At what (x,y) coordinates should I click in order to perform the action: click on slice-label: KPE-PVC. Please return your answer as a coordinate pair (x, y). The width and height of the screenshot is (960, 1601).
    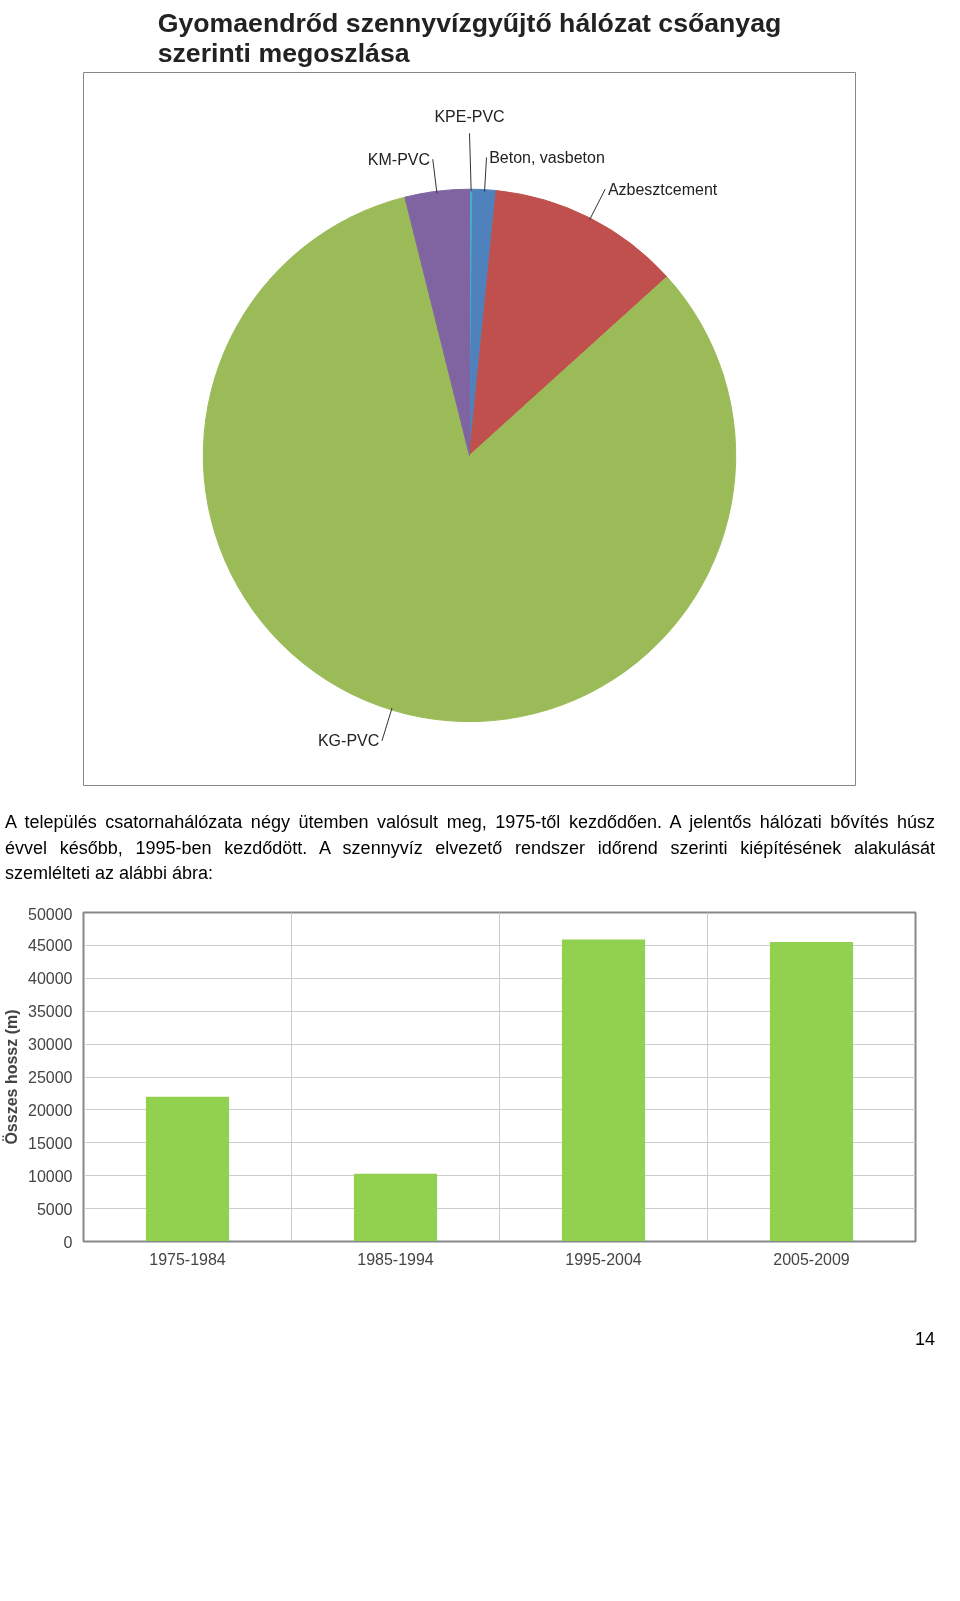
    Looking at the image, I should click on (469, 117).